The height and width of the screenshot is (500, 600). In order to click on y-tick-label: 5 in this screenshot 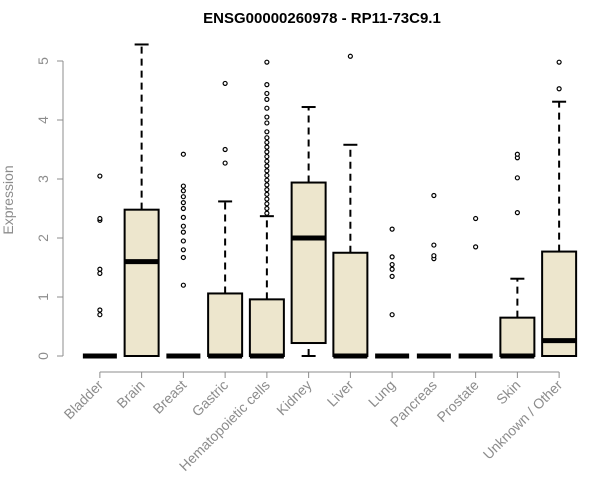, I will do `click(43, 61)`.